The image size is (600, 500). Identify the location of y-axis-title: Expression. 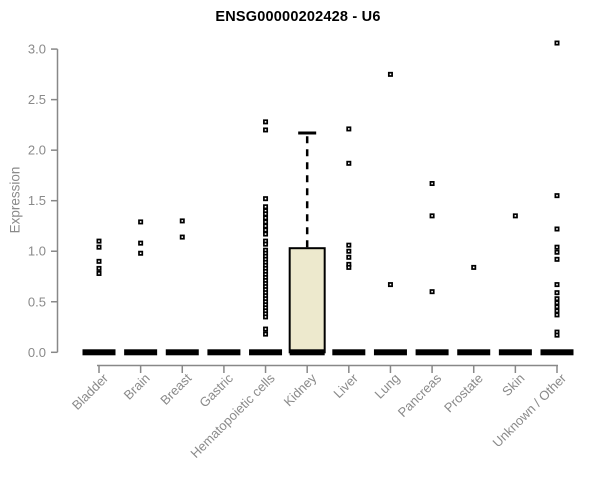
(15, 200).